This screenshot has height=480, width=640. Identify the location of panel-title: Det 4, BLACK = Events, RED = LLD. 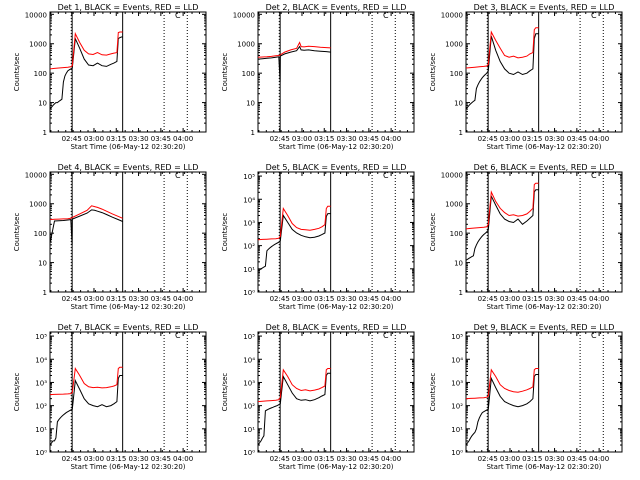
(128, 167).